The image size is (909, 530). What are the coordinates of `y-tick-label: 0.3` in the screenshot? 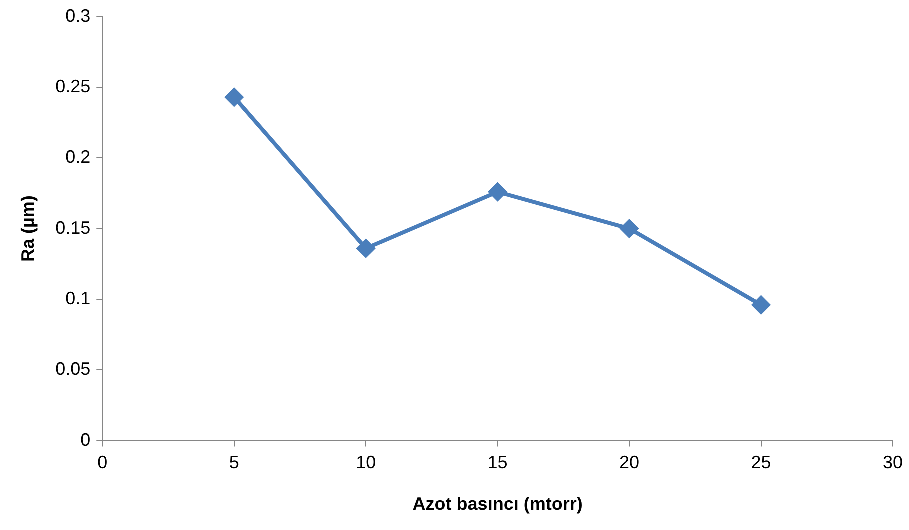 It's located at (78, 16).